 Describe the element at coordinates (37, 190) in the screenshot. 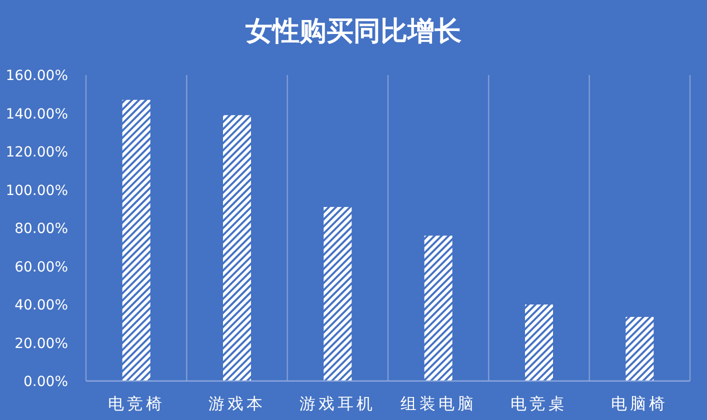

I see `y-tick-label: 100.00%` at that location.